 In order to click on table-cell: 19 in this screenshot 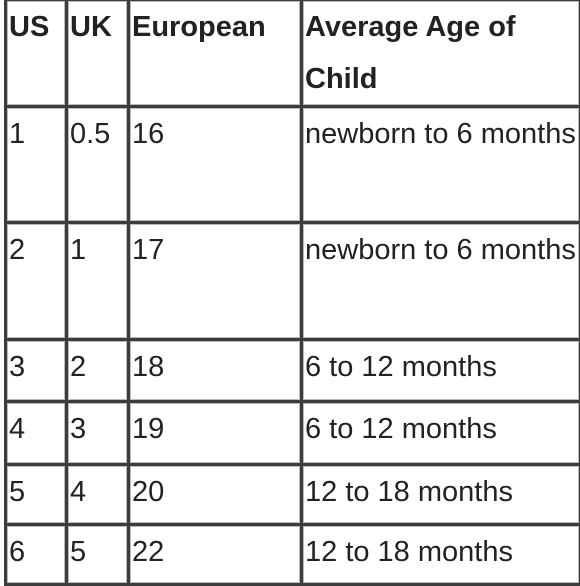, I will do `click(215, 433)`.